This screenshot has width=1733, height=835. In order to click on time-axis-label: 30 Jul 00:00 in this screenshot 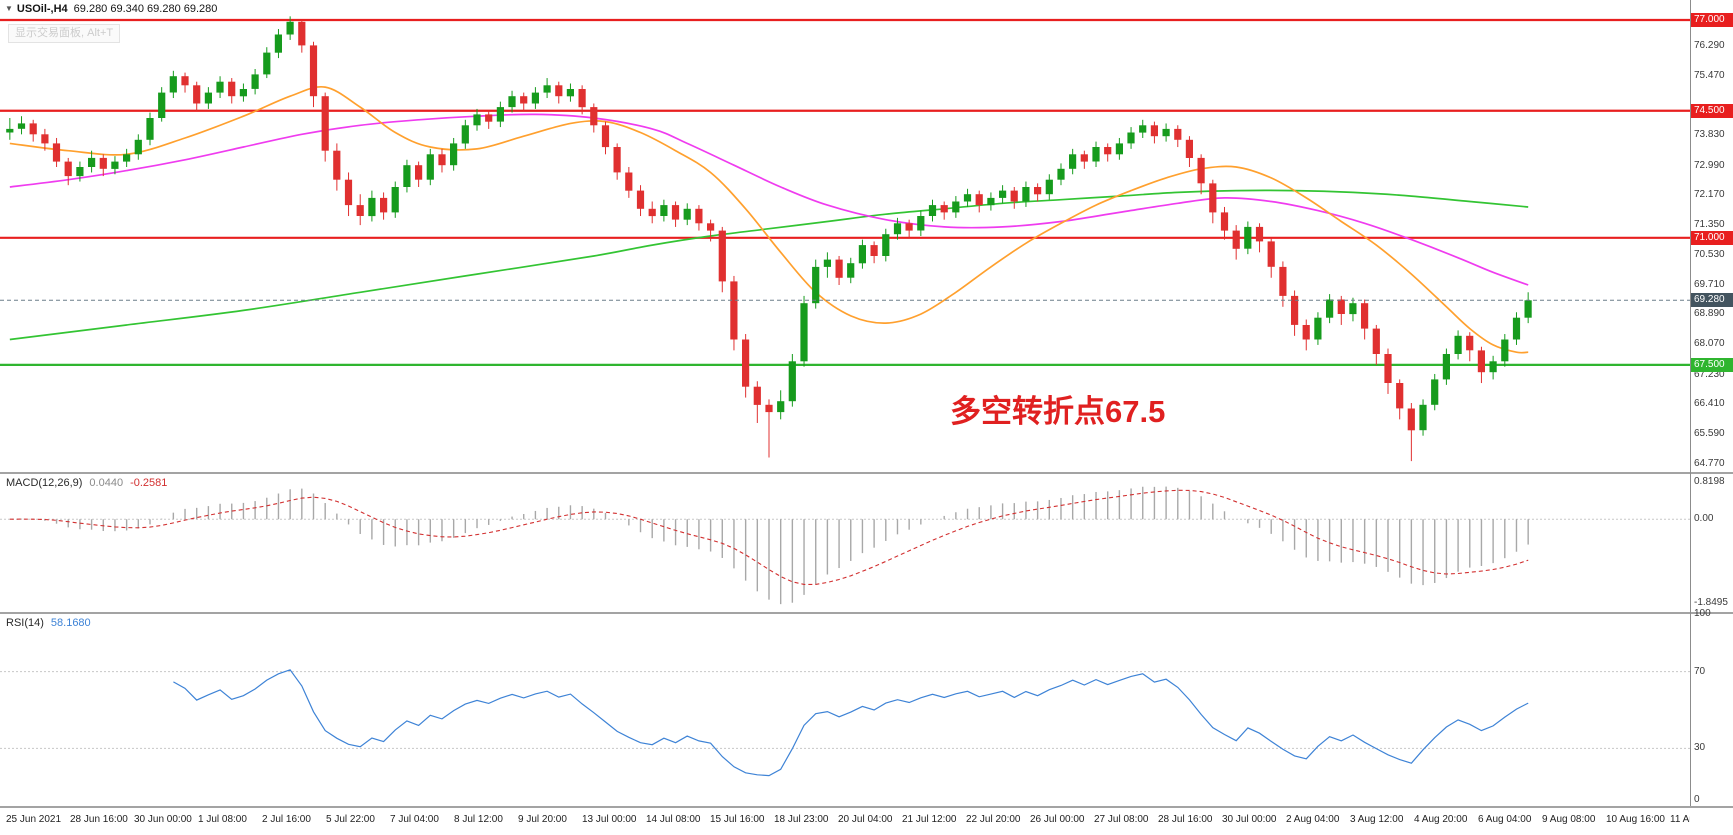, I will do `click(1249, 819)`.